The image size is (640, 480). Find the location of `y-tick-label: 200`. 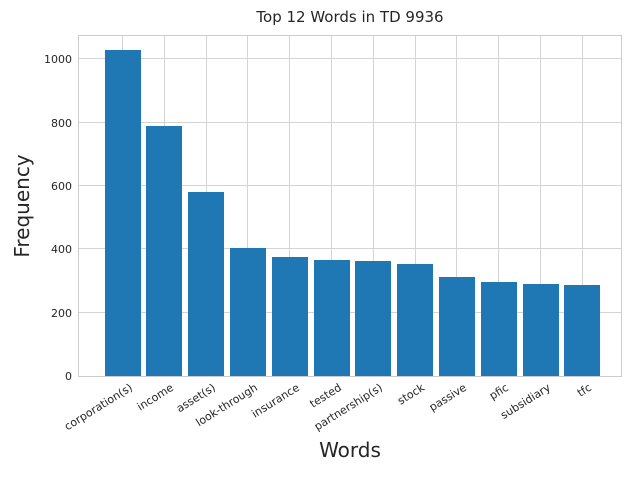

y-tick-label: 200 is located at coordinates (61, 313).